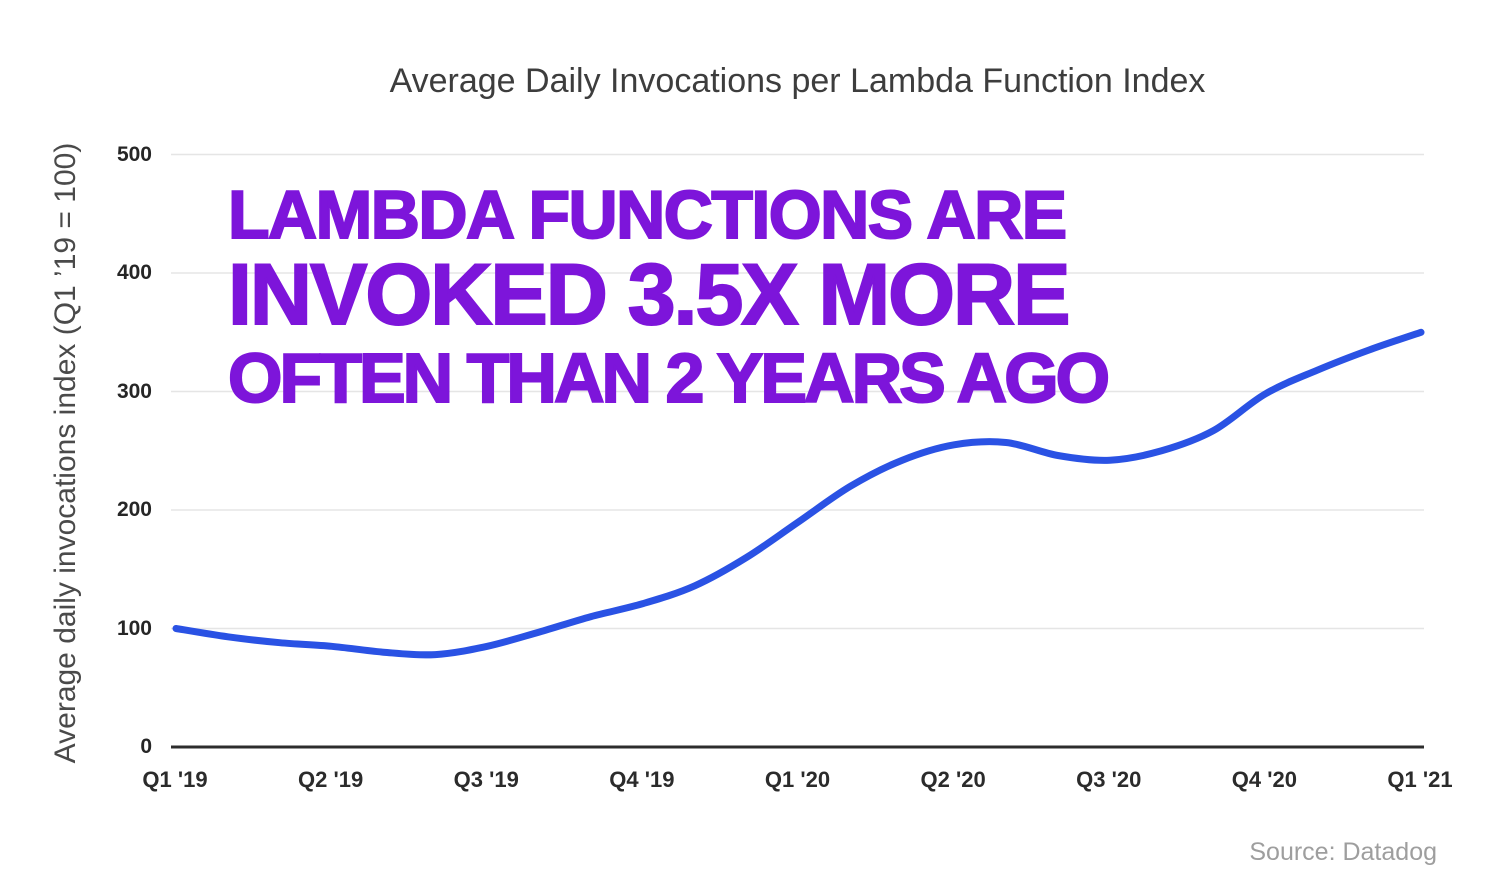  What do you see at coordinates (1420, 779) in the screenshot?
I see `x-tick-label: Q1 '21` at bounding box center [1420, 779].